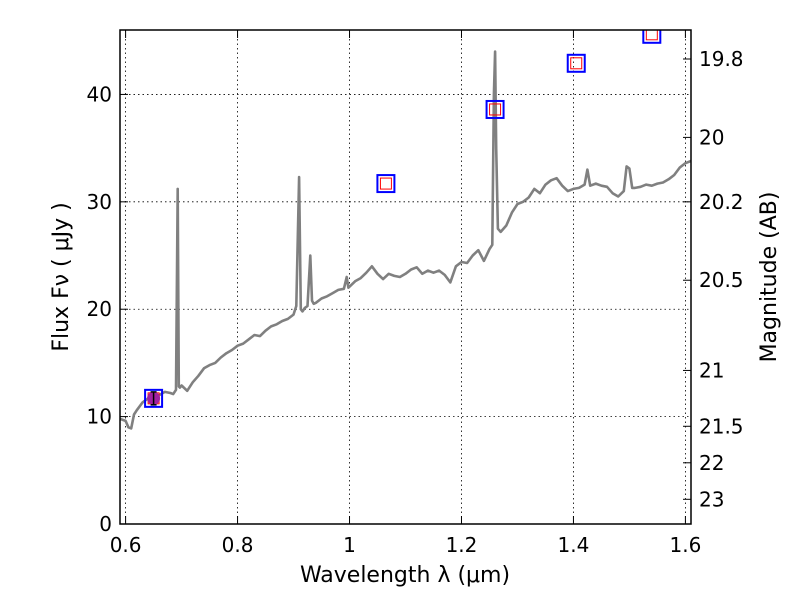 This screenshot has height=600, width=800. What do you see at coordinates (574, 545) in the screenshot?
I see `x-tick-label: 1.4` at bounding box center [574, 545].